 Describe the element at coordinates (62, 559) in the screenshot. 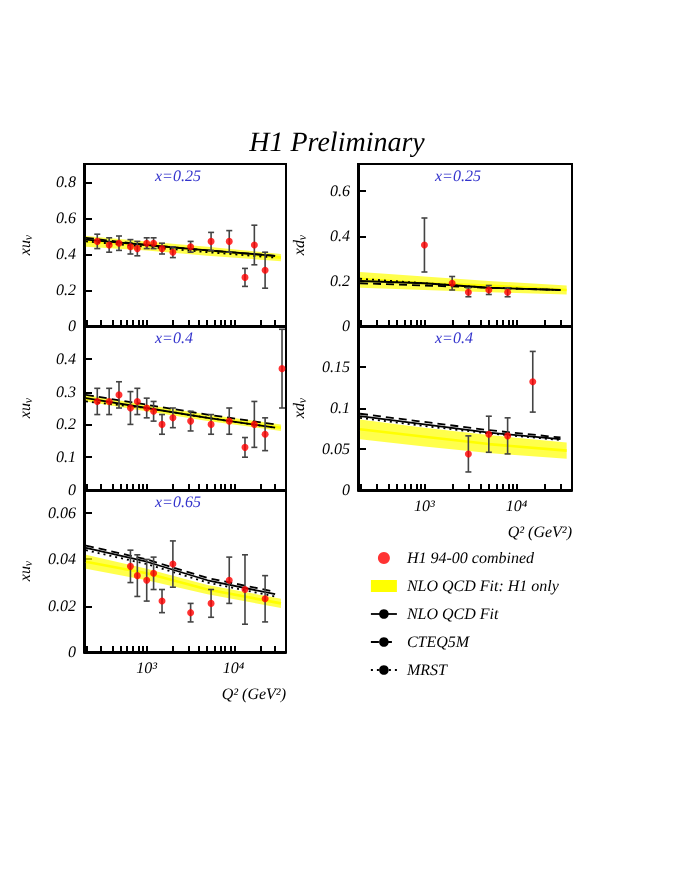

I see `y-tick-label: 0.04` at that location.